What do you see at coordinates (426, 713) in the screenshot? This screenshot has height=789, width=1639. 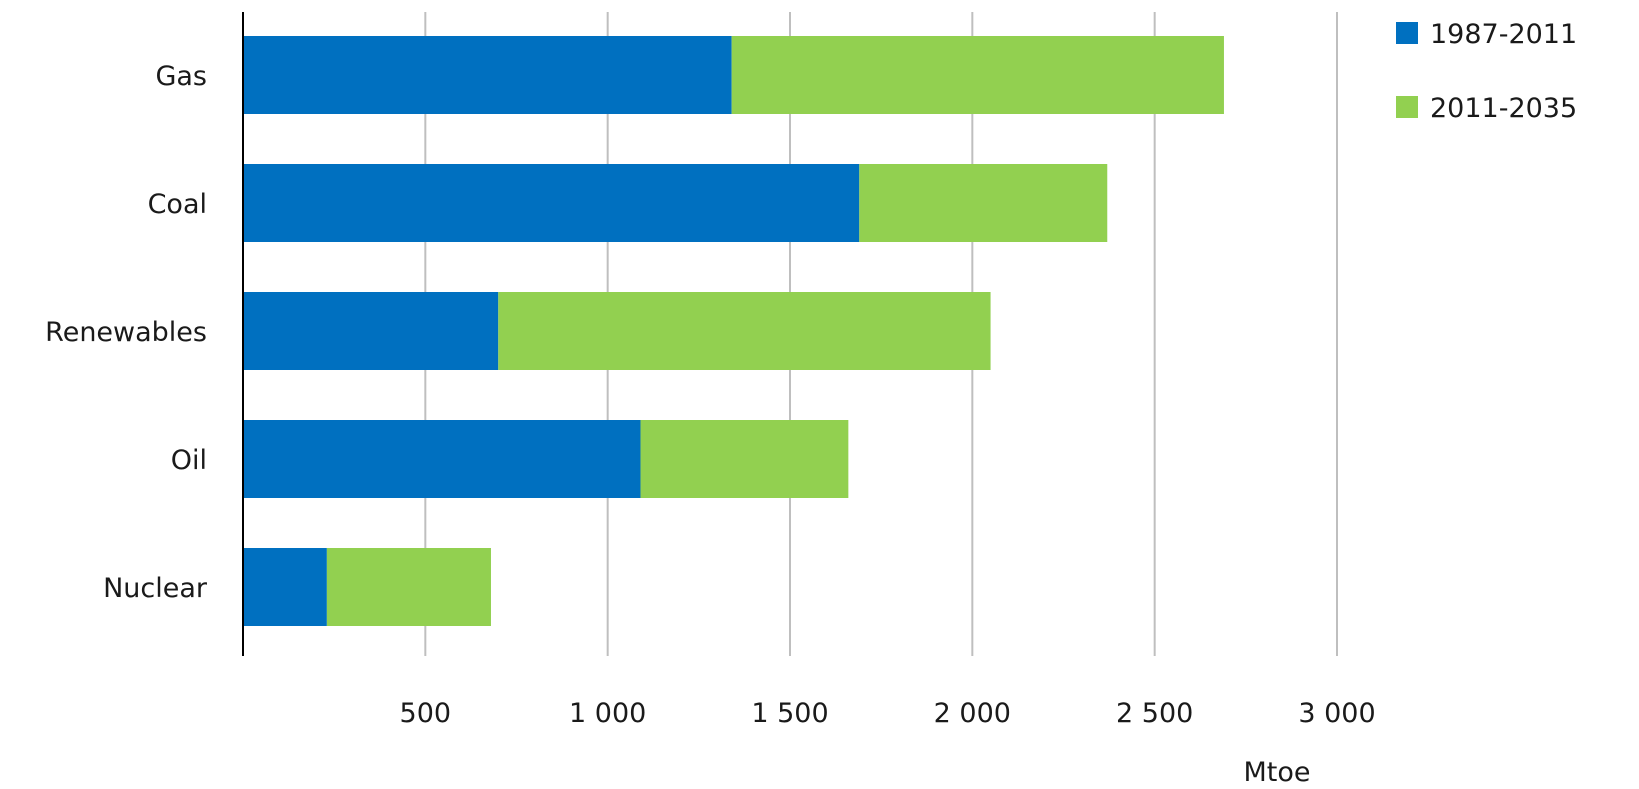 I see `x-tick-label: 500` at bounding box center [426, 713].